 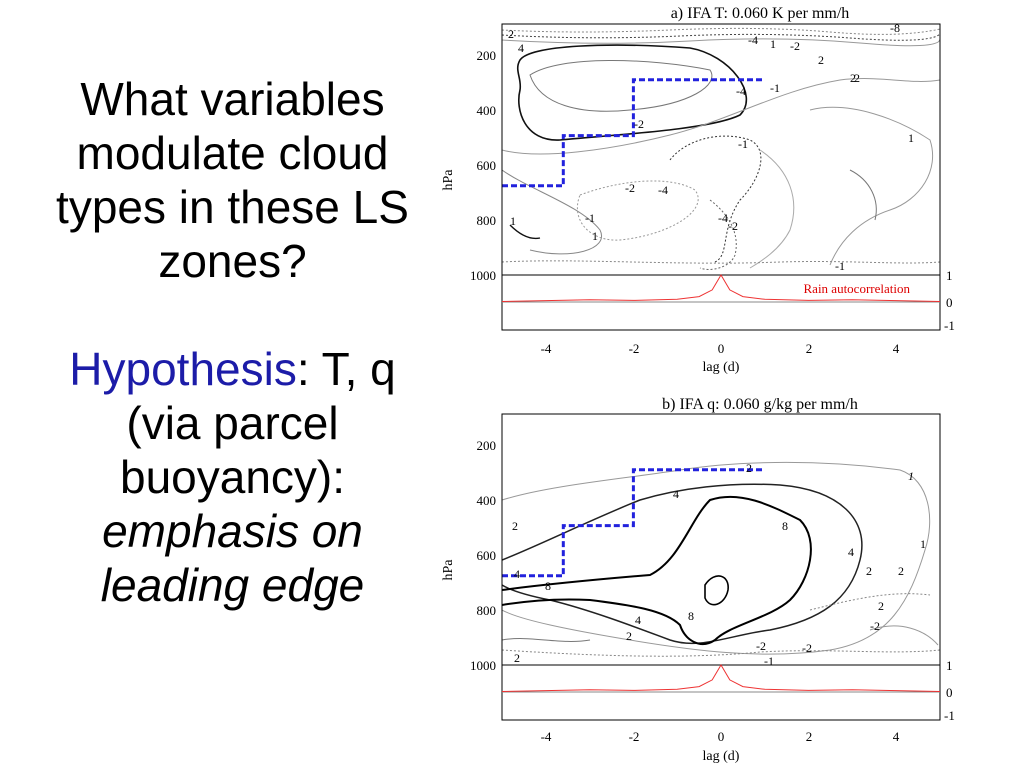 I want to click on hypothesis-rest: : T, q (via parcel buoyancy):, so click(x=257, y=423).